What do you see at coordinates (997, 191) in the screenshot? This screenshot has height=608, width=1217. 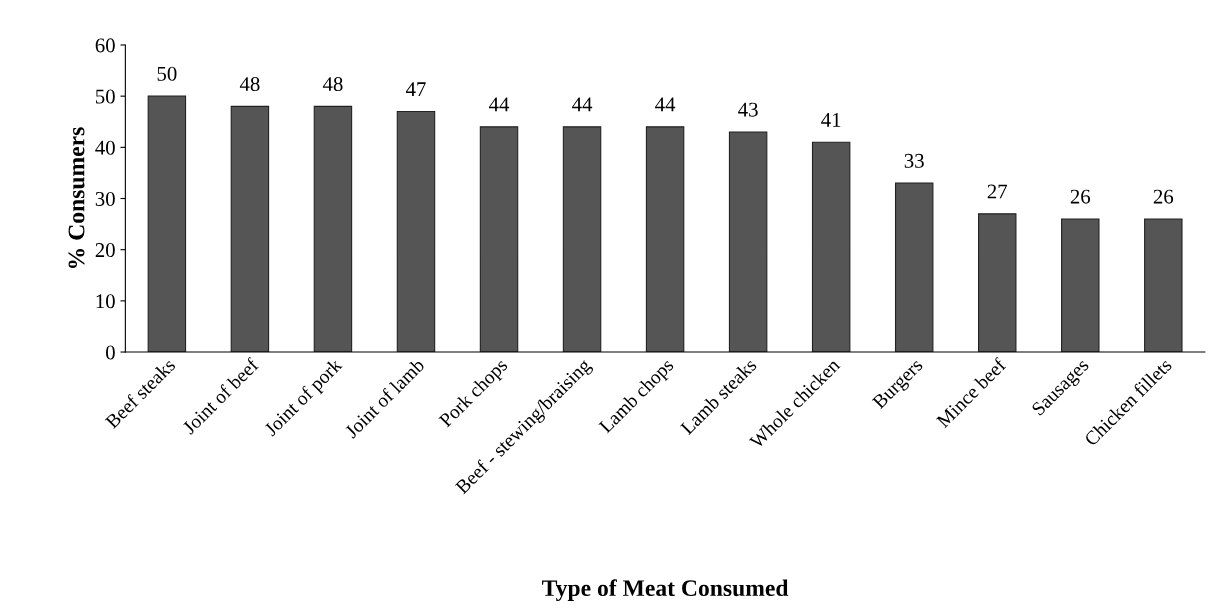 I see `data-label: 27` at bounding box center [997, 191].